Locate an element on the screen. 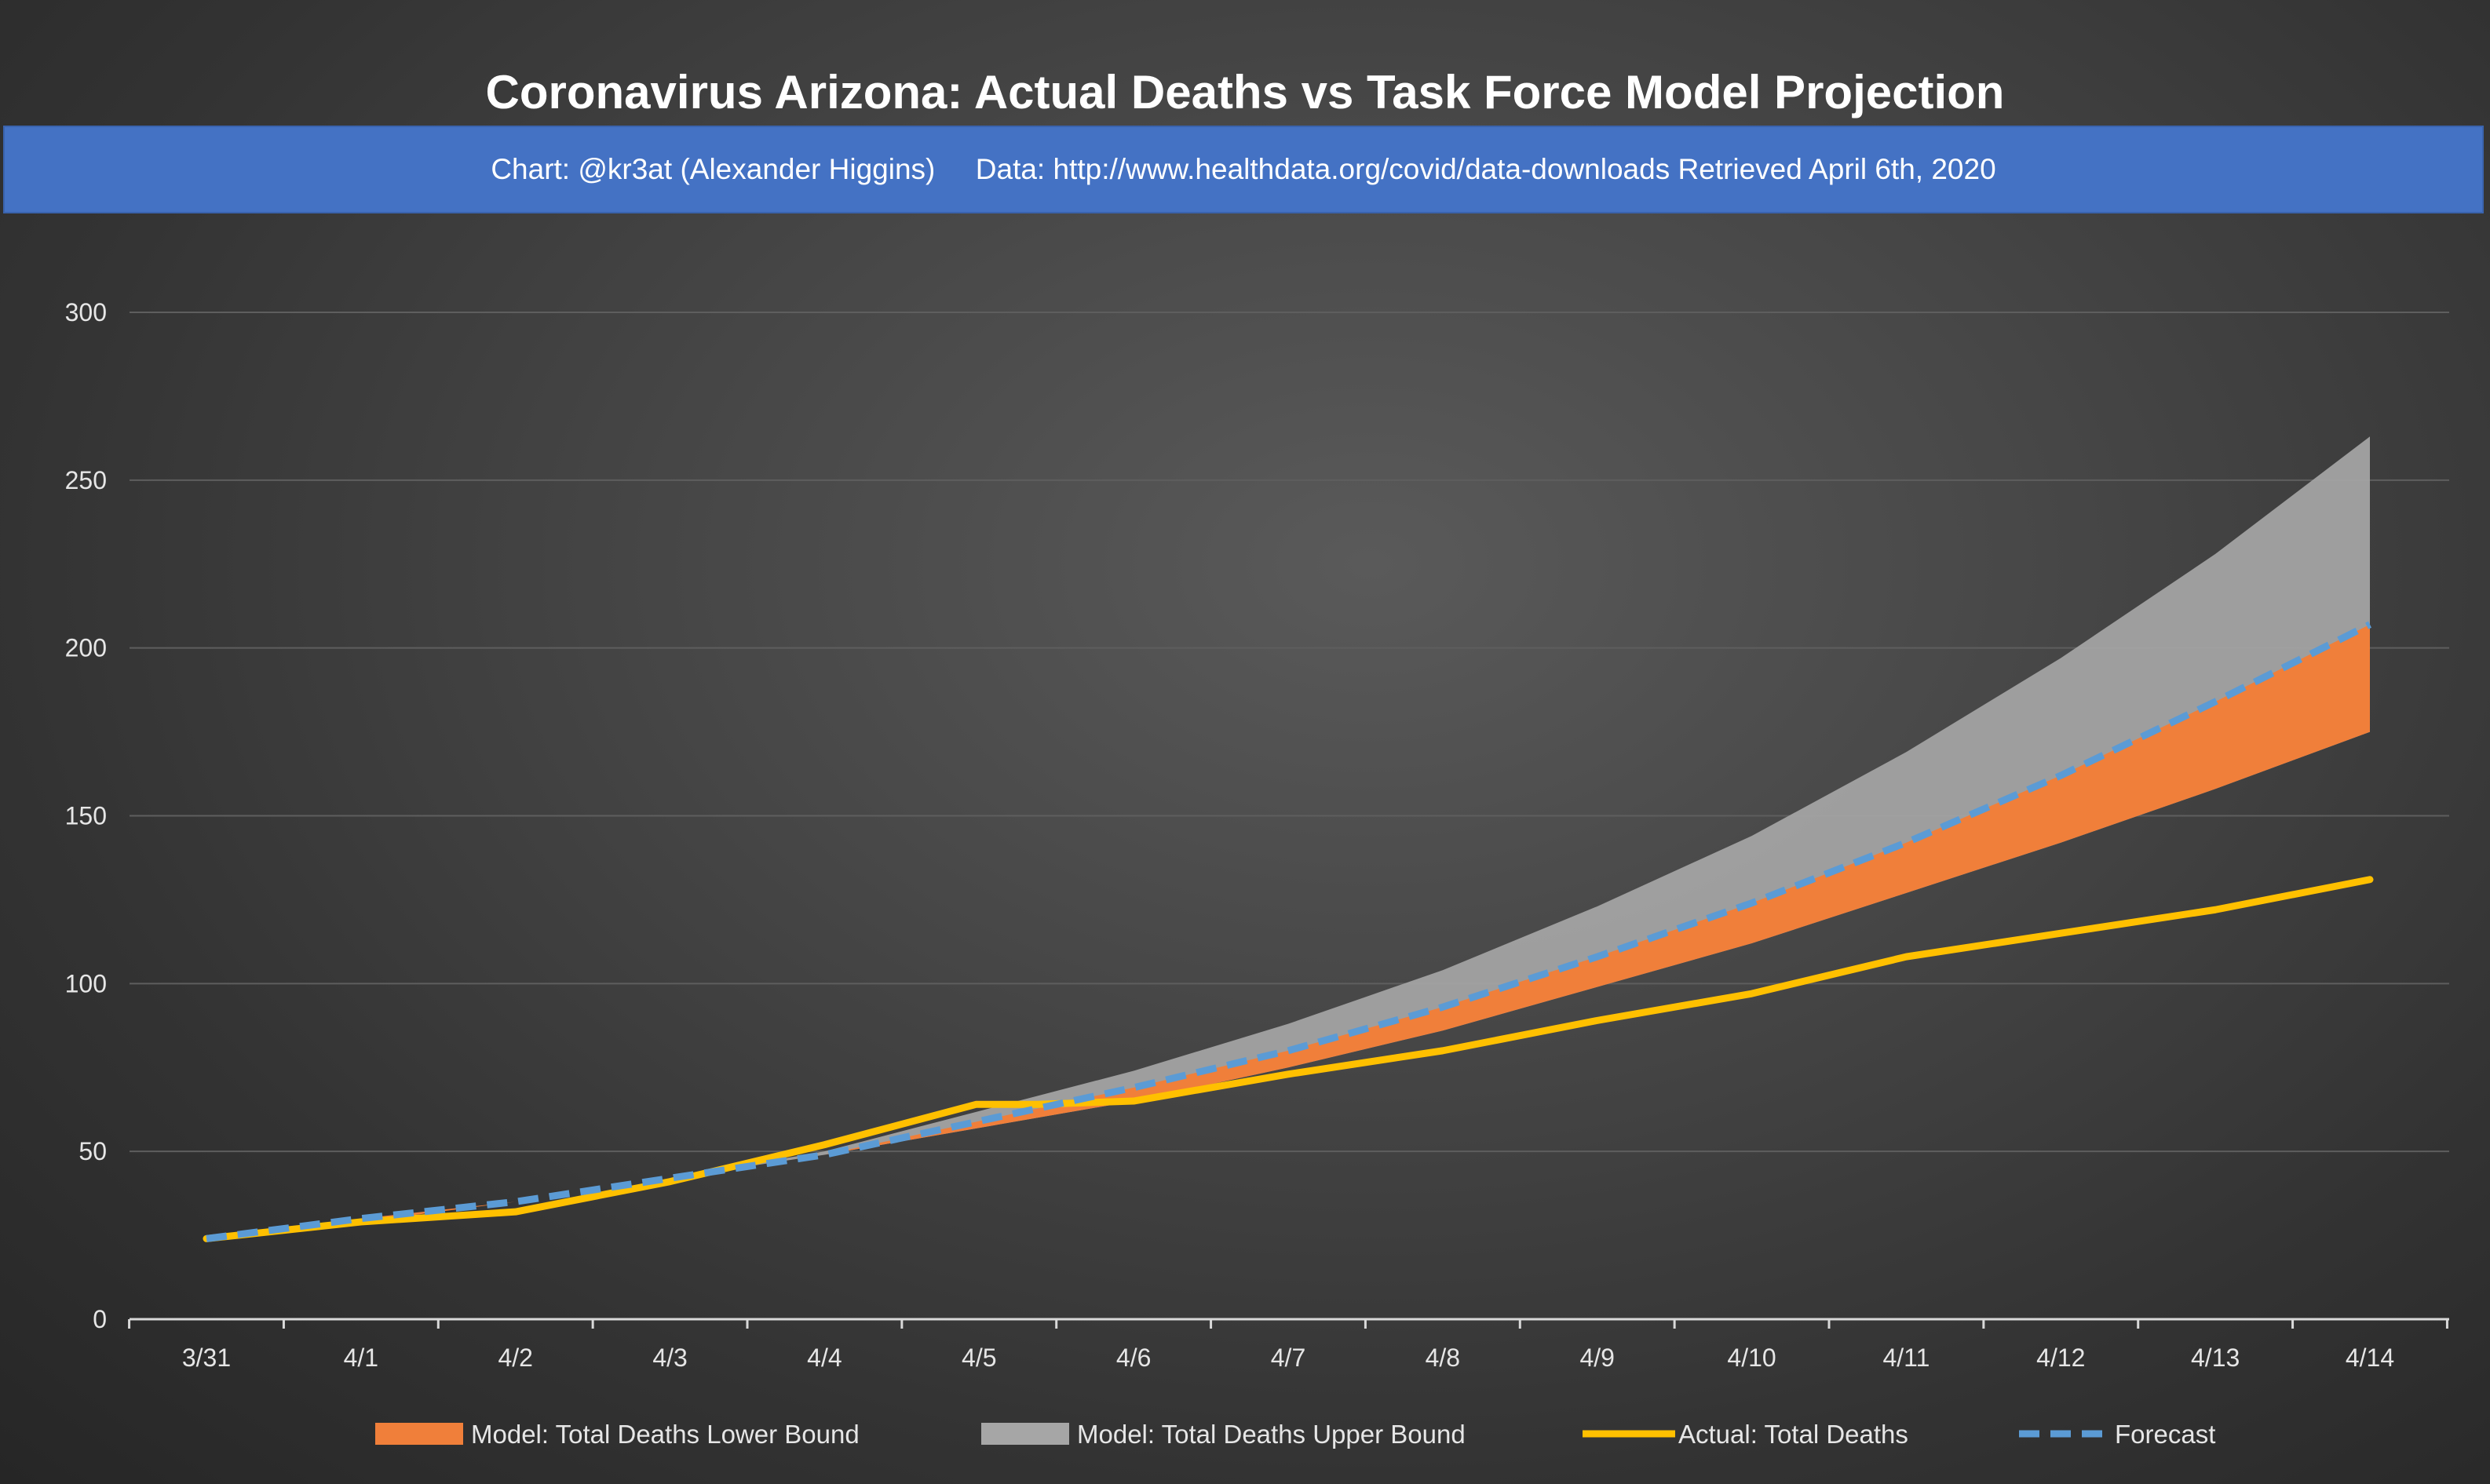 This screenshot has height=1484, width=2490. x-tick-label-4/5: 4/5 is located at coordinates (979, 1358).